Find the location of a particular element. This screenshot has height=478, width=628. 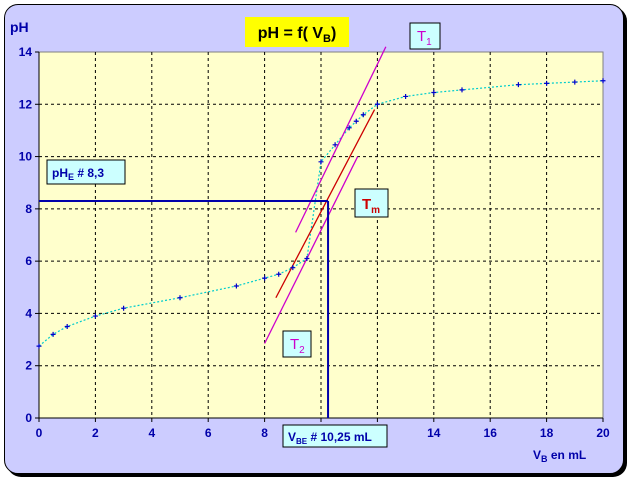

title-box is located at coordinates (297, 32).